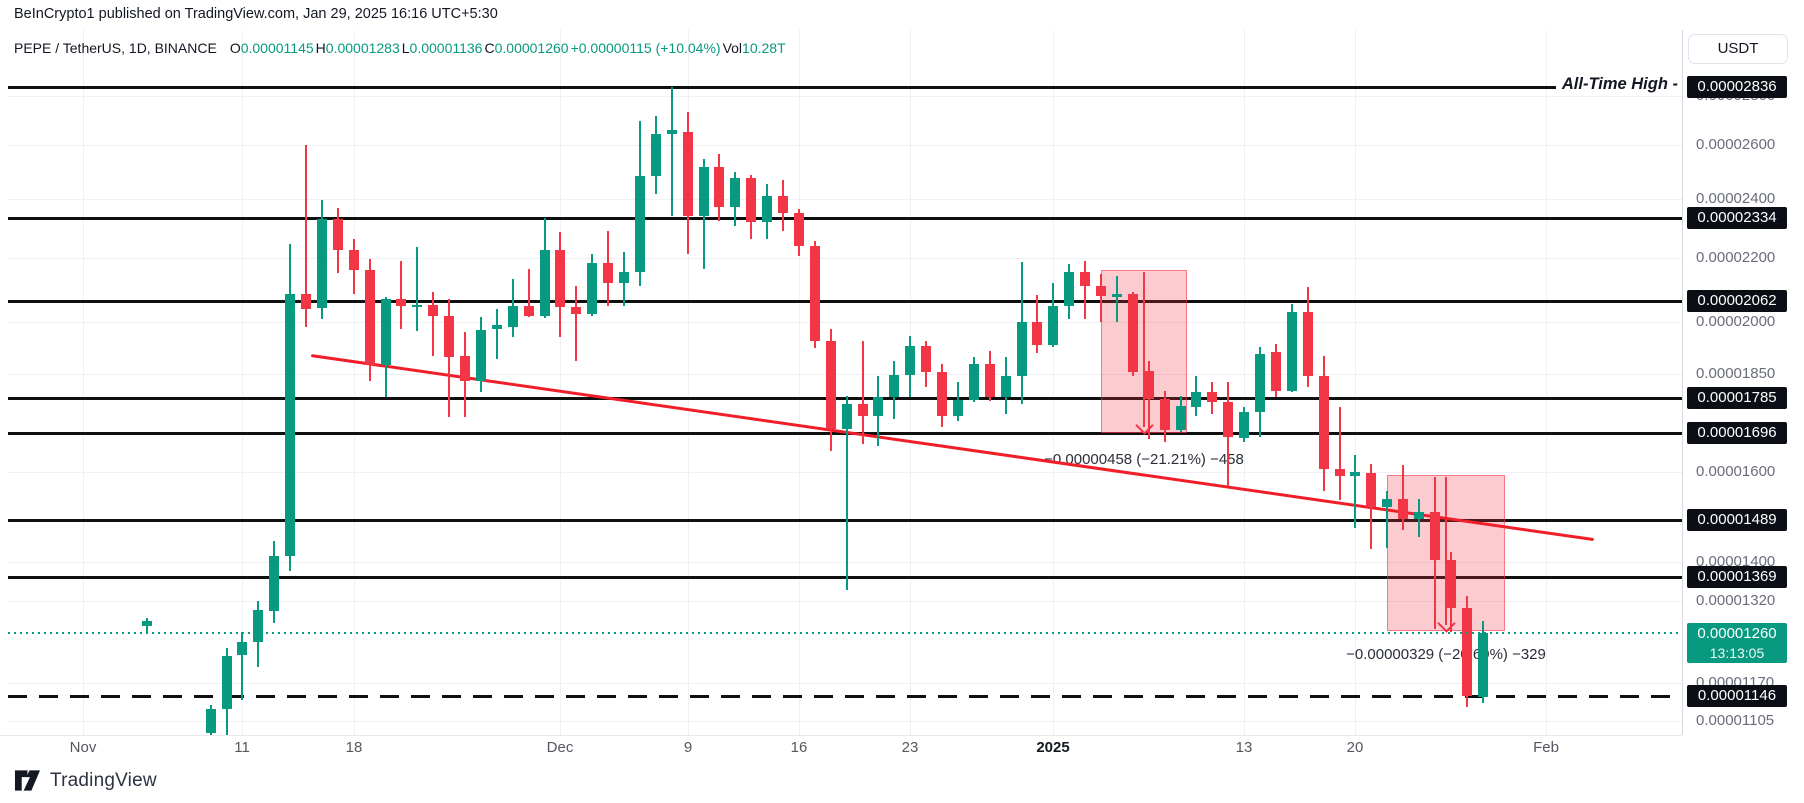 The image size is (1804, 803). I want to click on all-time-high-label: All-Time High -, so click(1619, 84).